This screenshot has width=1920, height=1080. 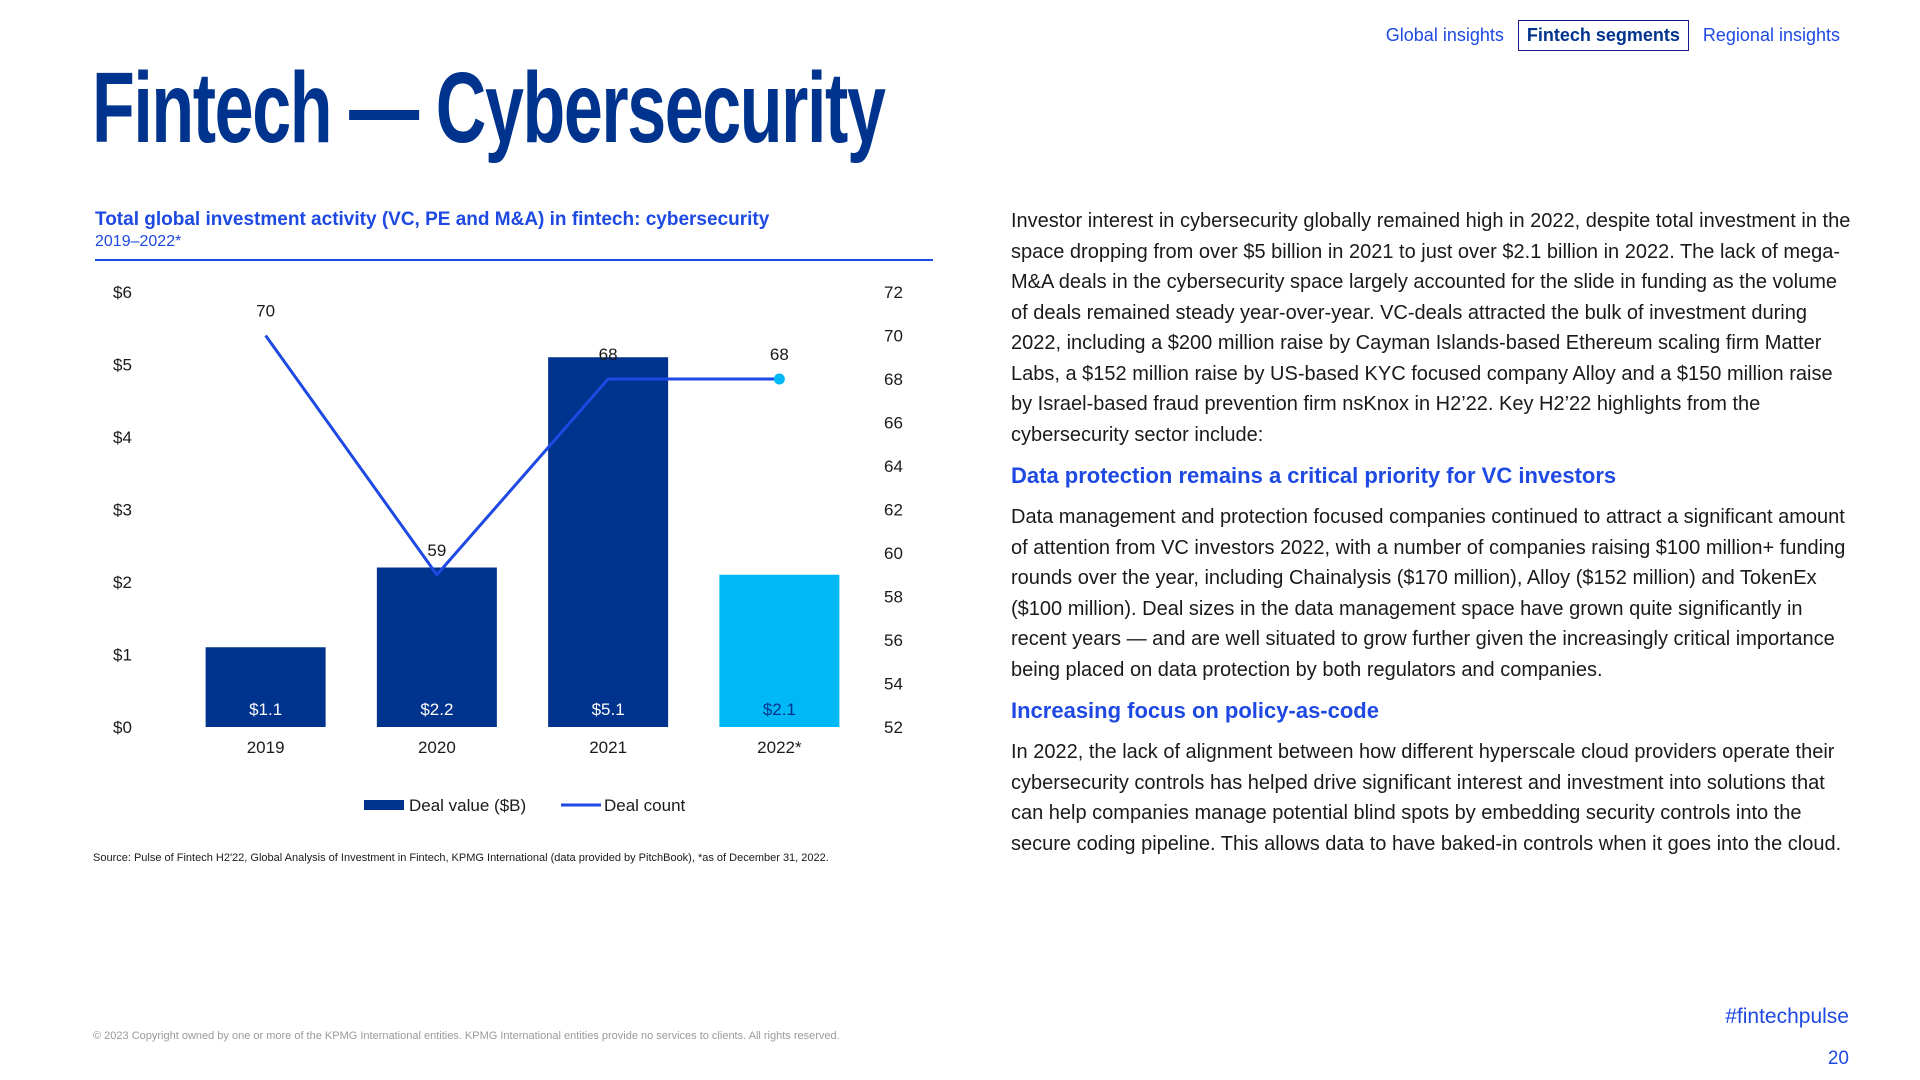 What do you see at coordinates (645, 805) in the screenshot?
I see `legend-label-deal-count: Deal count` at bounding box center [645, 805].